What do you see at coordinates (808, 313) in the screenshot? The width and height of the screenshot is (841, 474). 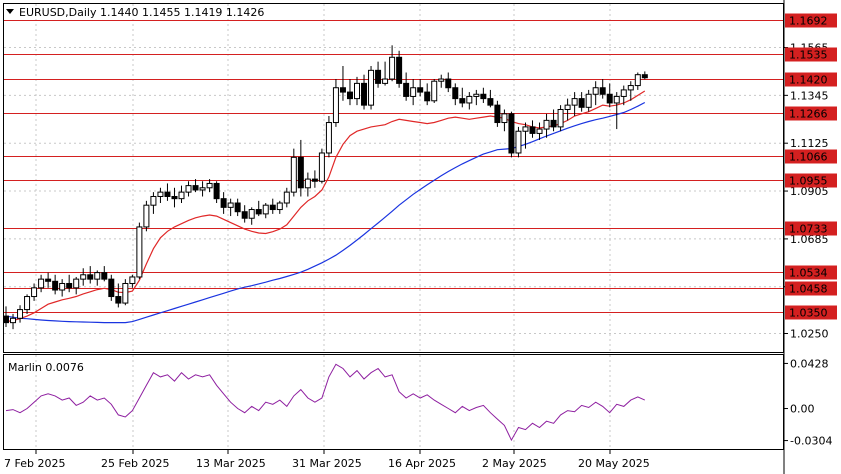 I see `price-level-label: 1.0350` at bounding box center [808, 313].